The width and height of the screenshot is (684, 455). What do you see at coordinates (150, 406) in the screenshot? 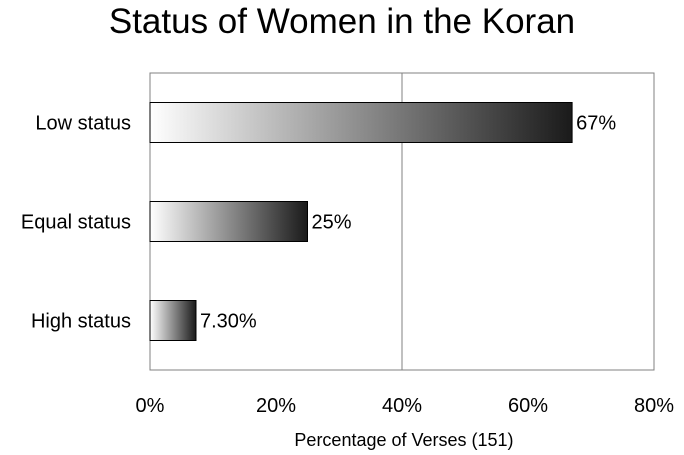
I see `x-tick-label: 0%` at bounding box center [150, 406].